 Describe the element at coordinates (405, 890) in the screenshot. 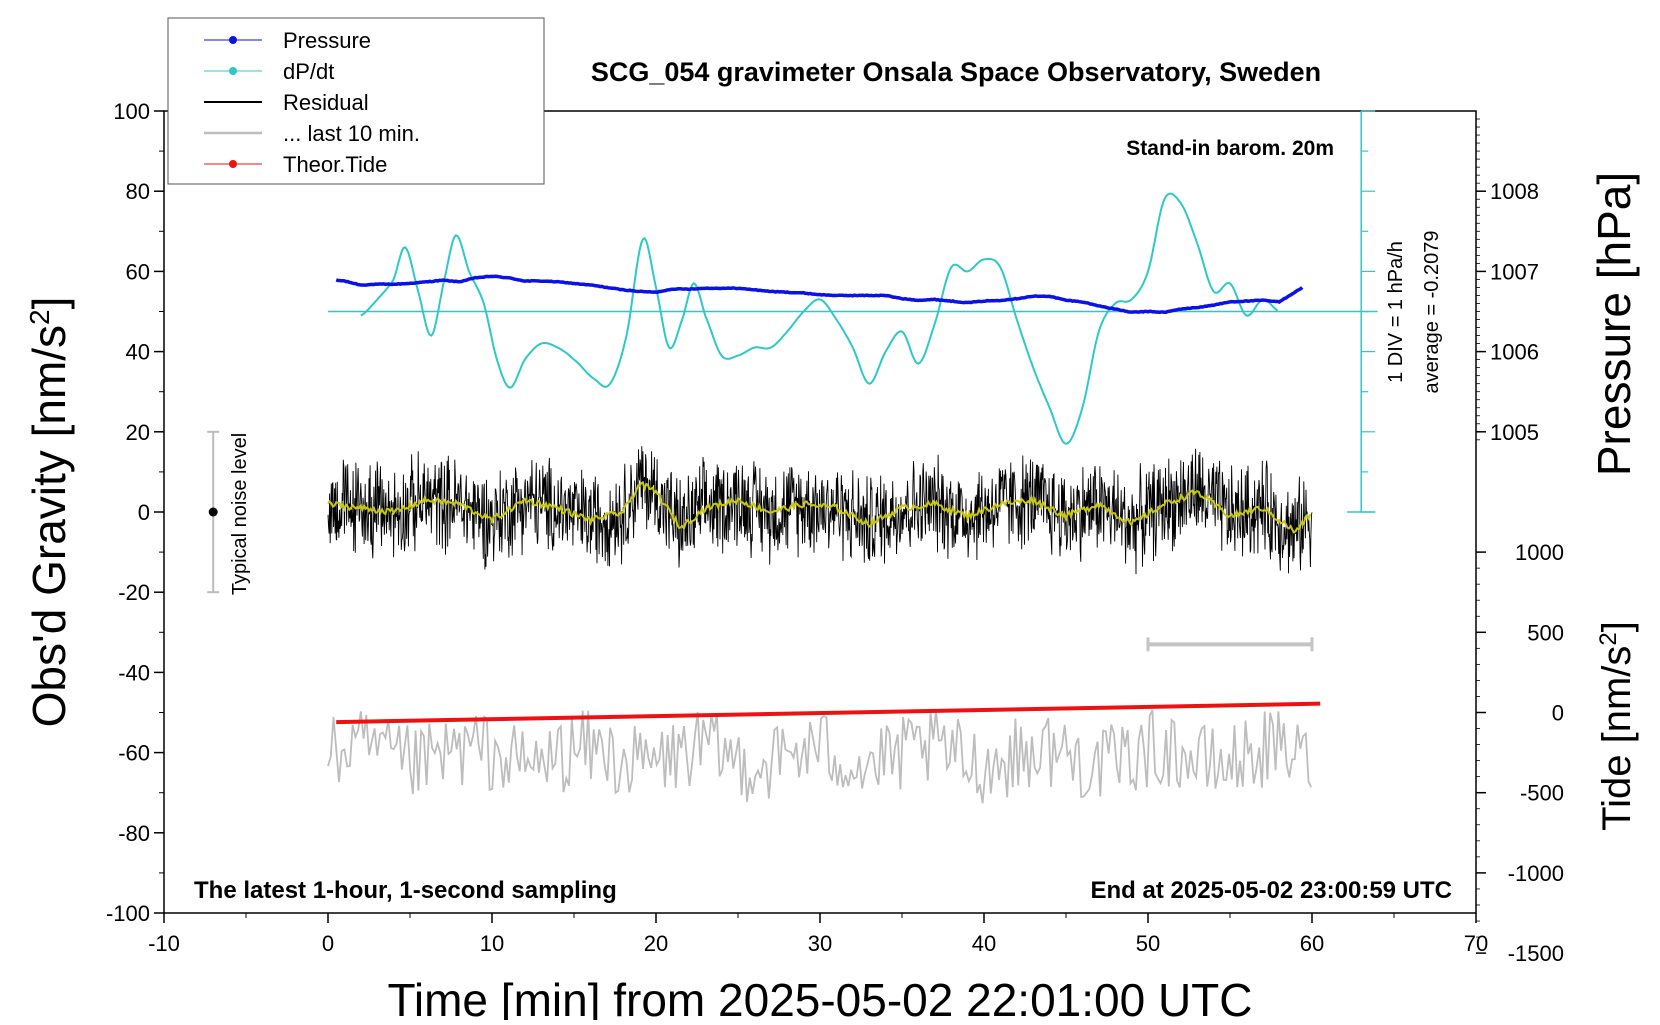

I see `footer-left: The latest 1-hour, 1-second sampling` at that location.